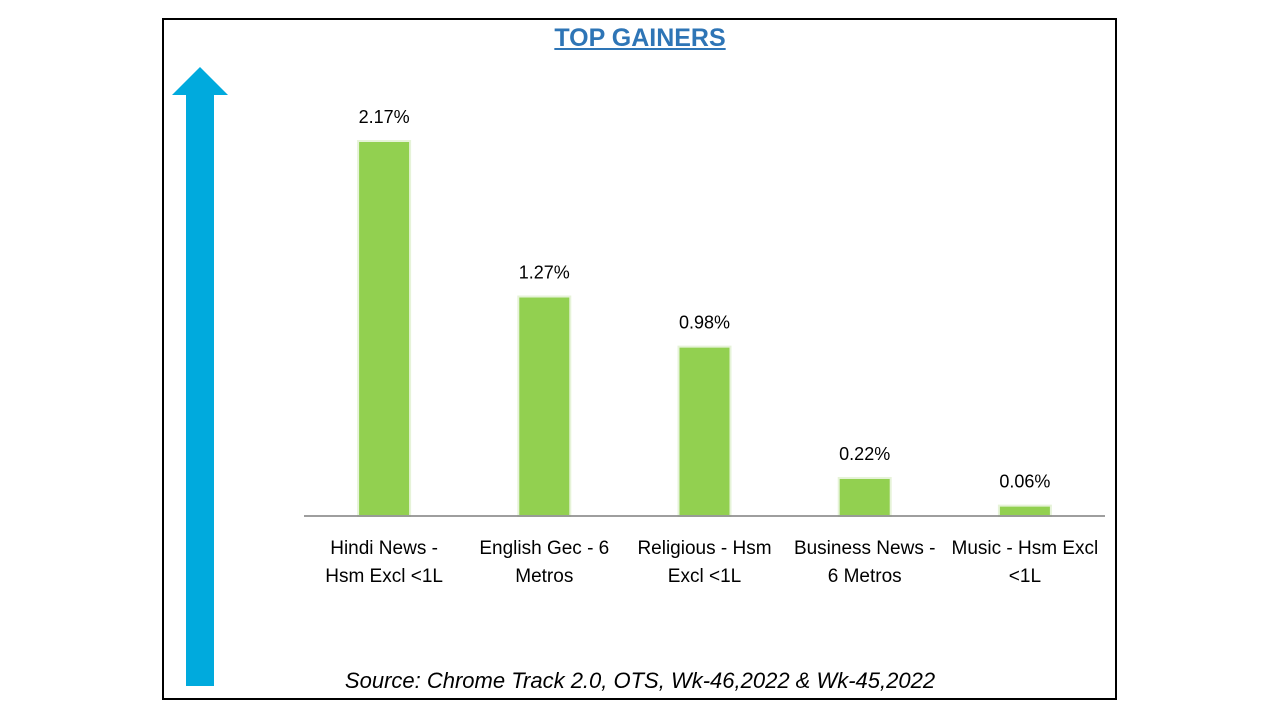  Describe the element at coordinates (1025, 576) in the screenshot. I see `category-label: <1L` at that location.